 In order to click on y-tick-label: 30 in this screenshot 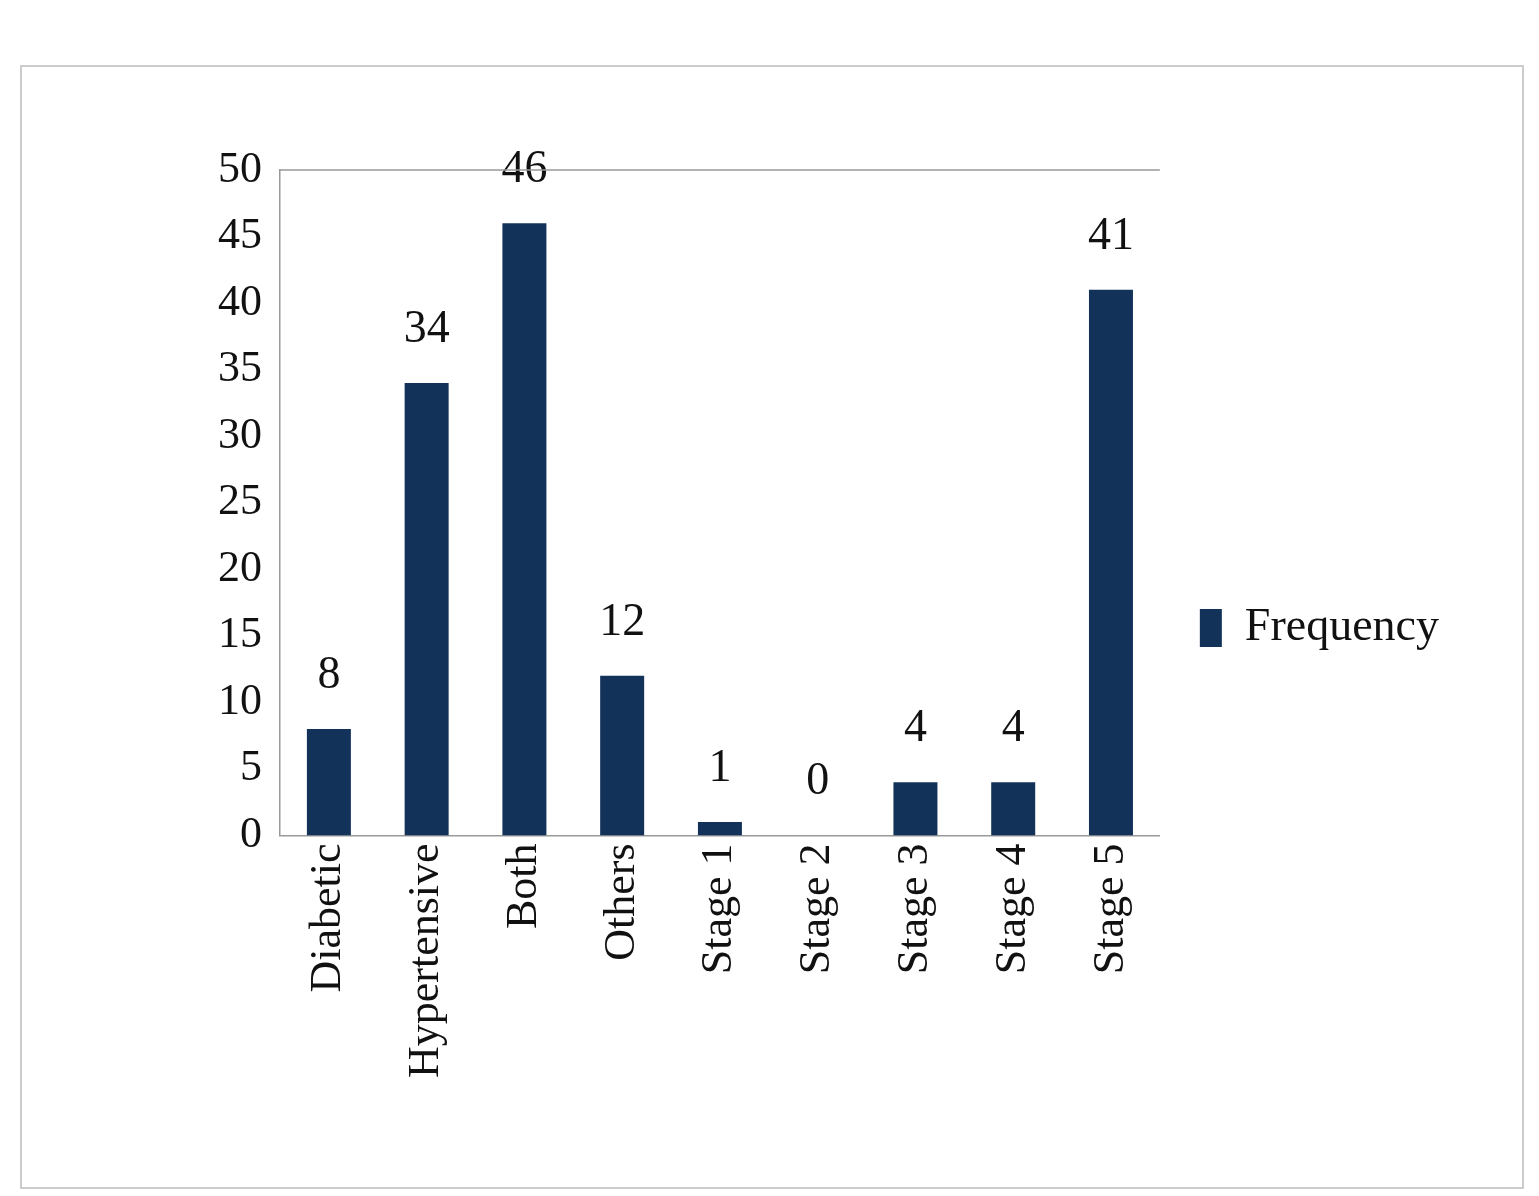, I will do `click(240, 433)`.